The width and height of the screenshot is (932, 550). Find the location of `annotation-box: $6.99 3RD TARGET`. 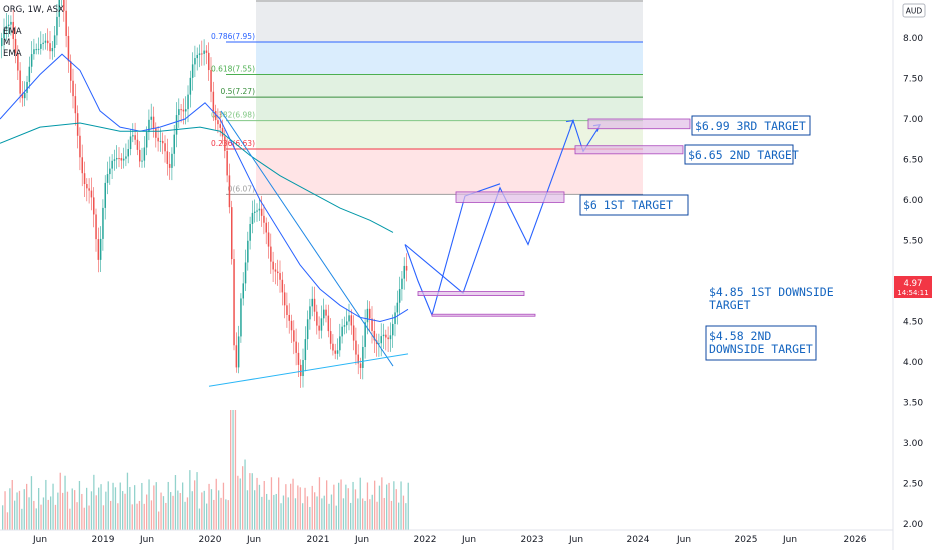

annotation-box: $6.99 3RD TARGET is located at coordinates (751, 125).